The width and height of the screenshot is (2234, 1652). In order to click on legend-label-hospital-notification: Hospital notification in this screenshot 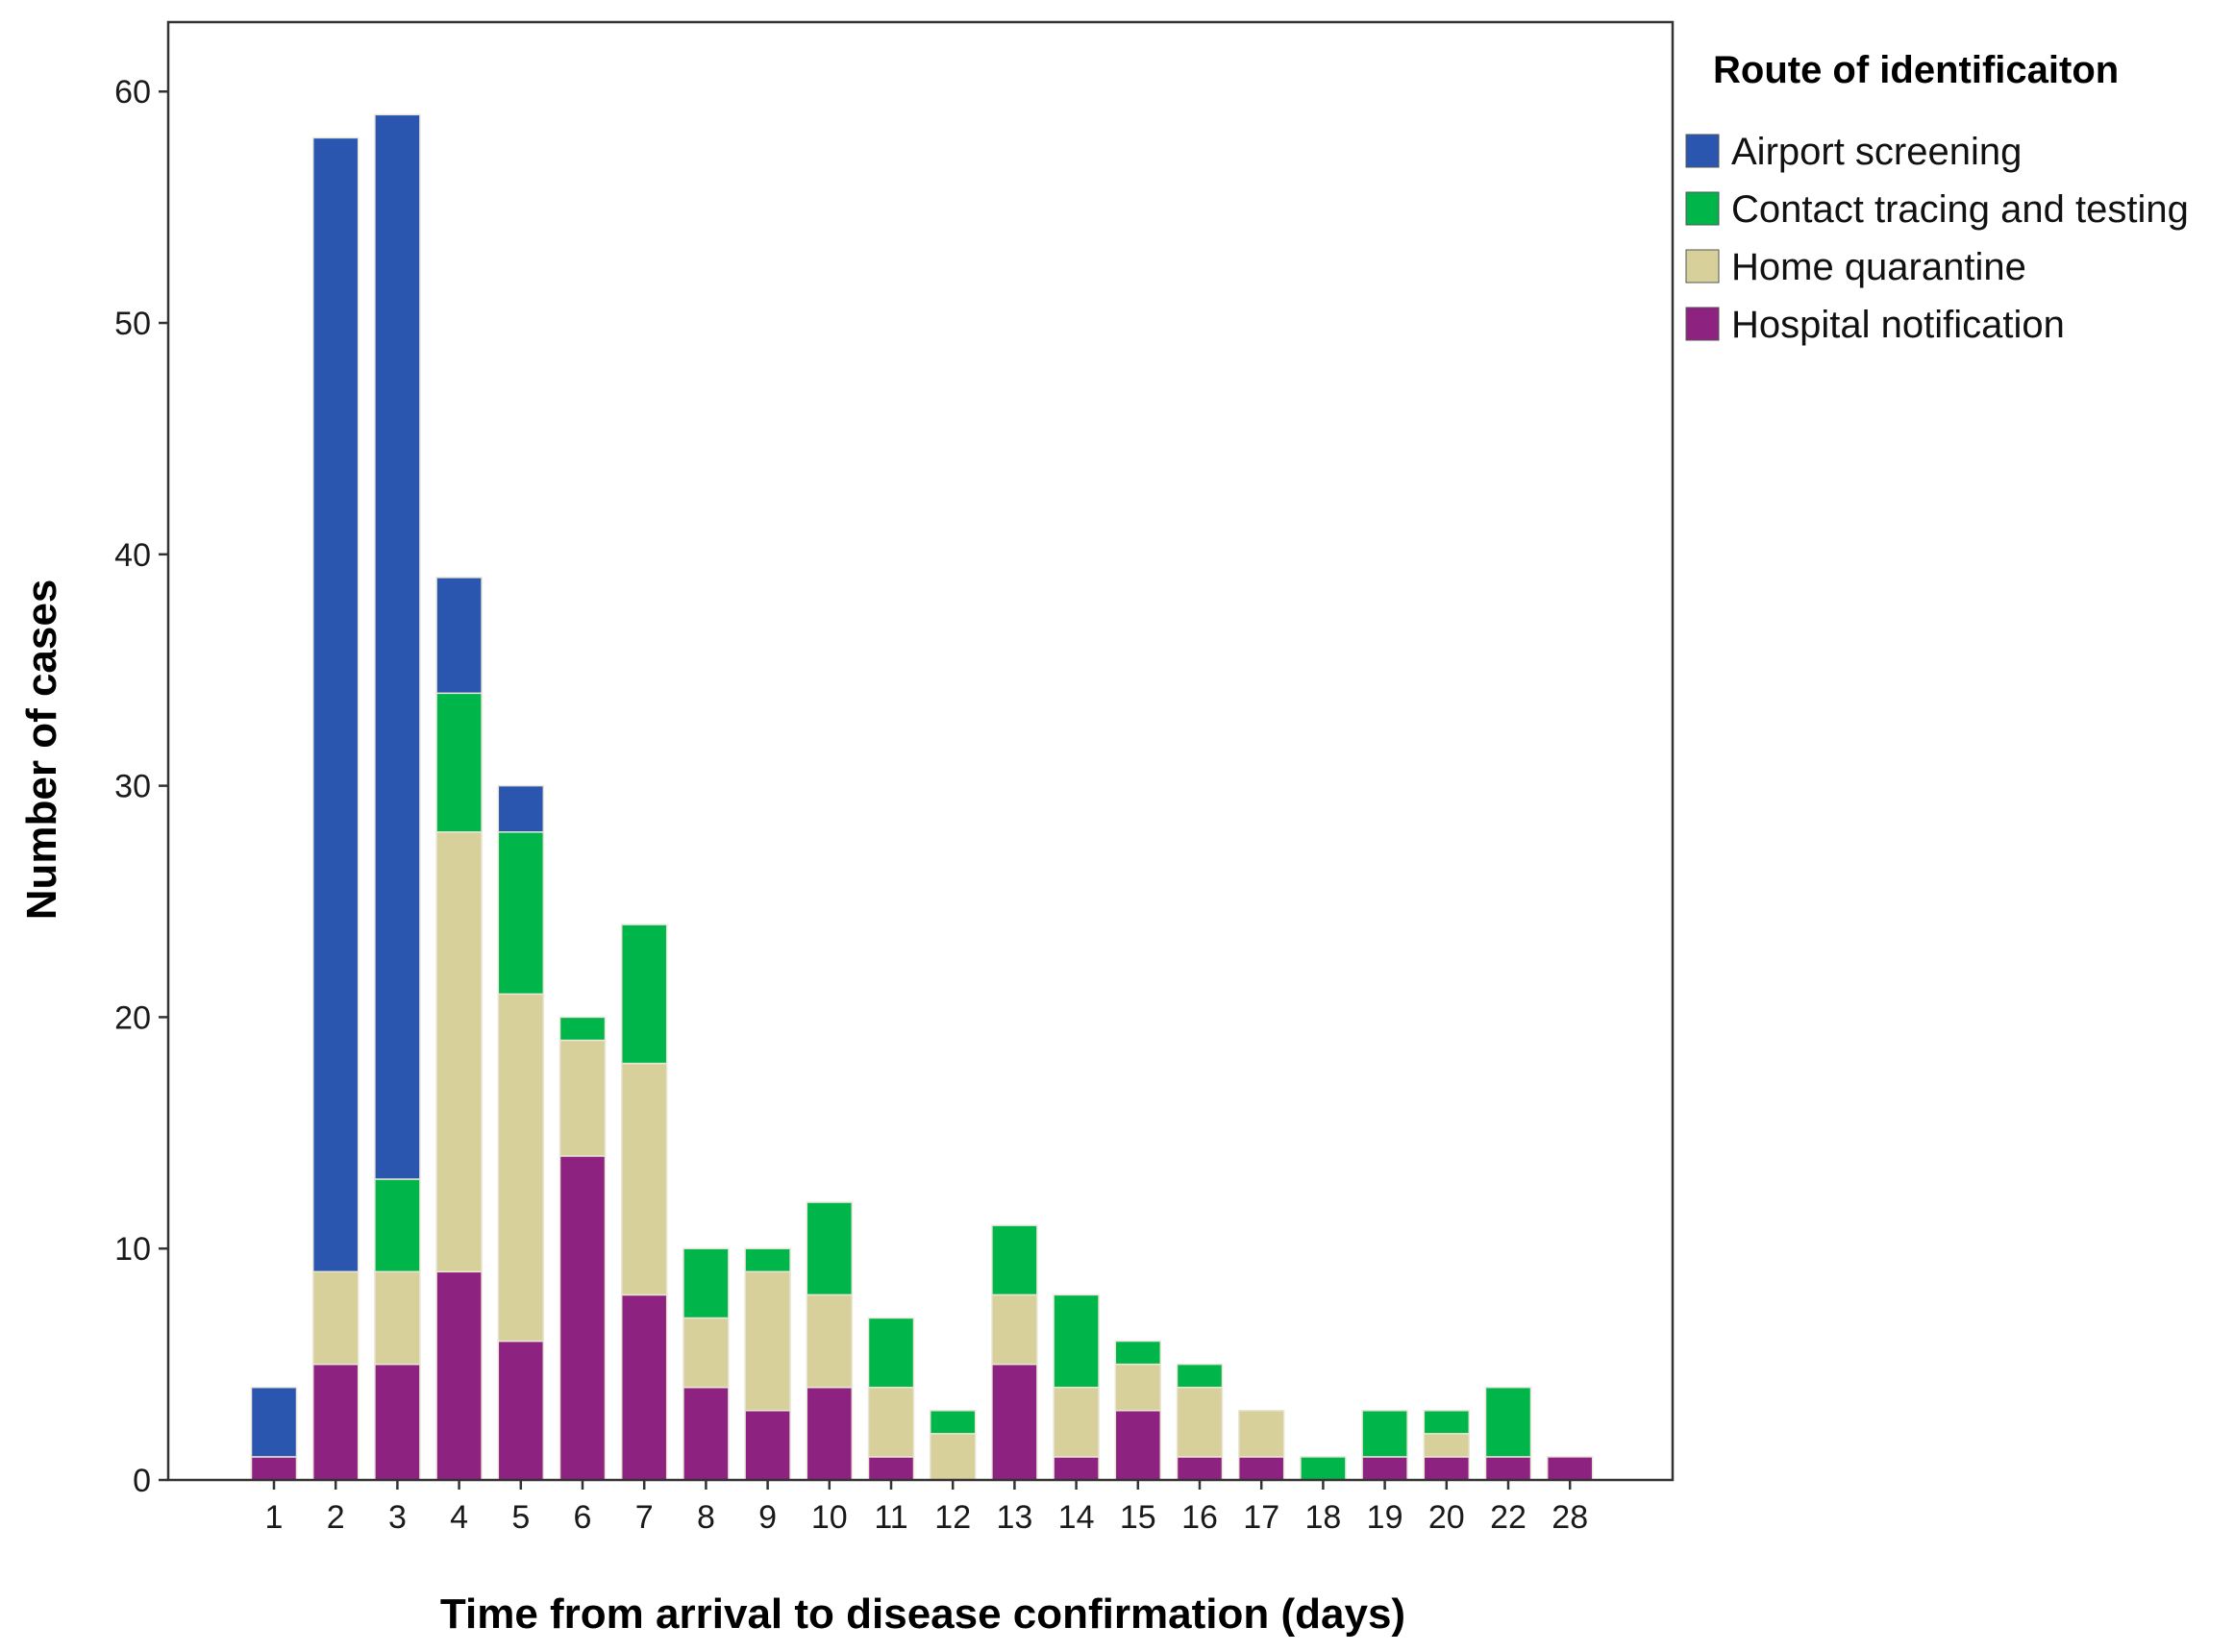, I will do `click(1898, 325)`.